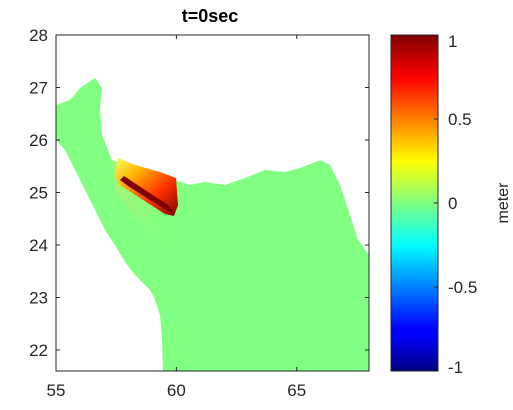 The image size is (513, 410). Describe the element at coordinates (38, 140) in the screenshot. I see `y-tick-label: 26` at that location.